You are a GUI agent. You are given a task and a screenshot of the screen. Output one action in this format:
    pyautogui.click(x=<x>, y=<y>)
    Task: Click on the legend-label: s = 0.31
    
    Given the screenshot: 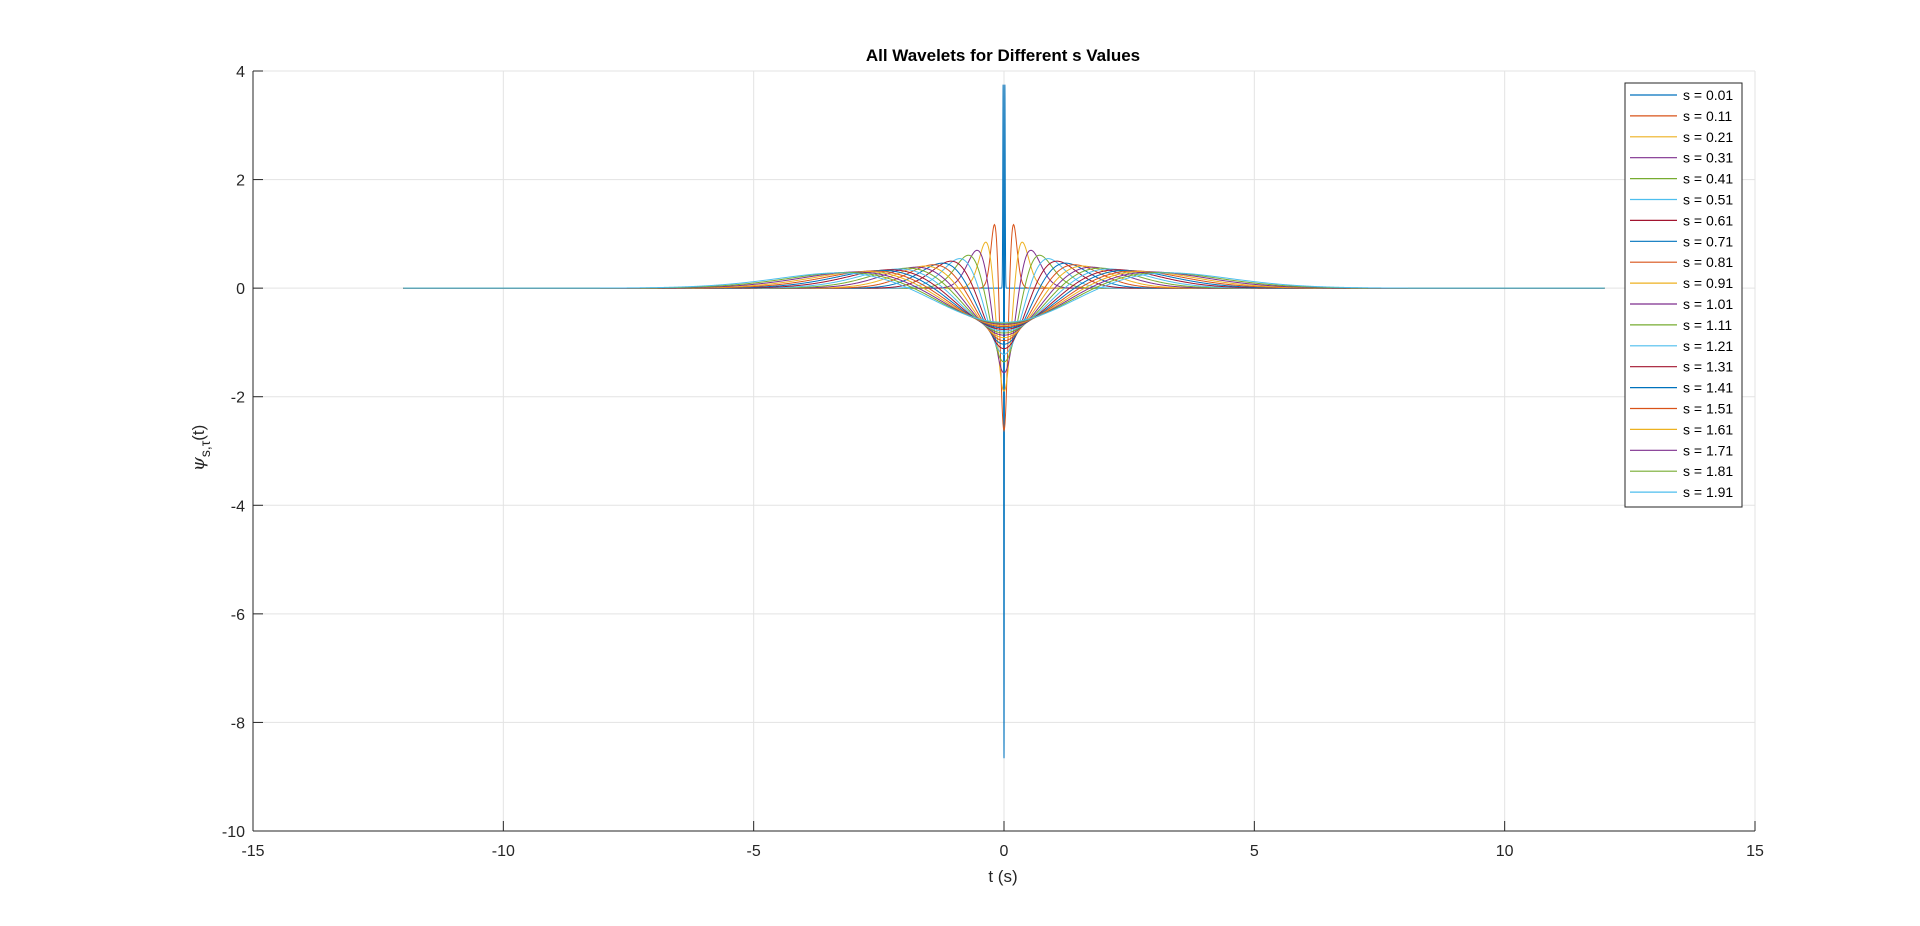 What is the action you would take?
    pyautogui.click(x=1708, y=158)
    